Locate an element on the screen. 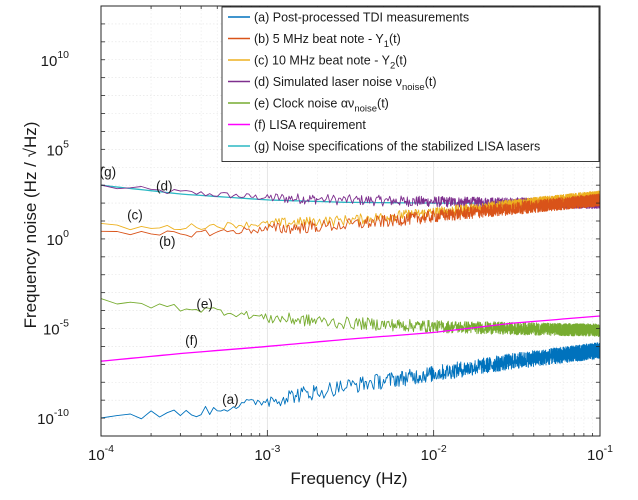 Image resolution: width=638 pixels, height=500 pixels. y-tick-exponent: 10 is located at coordinates (63, 55).